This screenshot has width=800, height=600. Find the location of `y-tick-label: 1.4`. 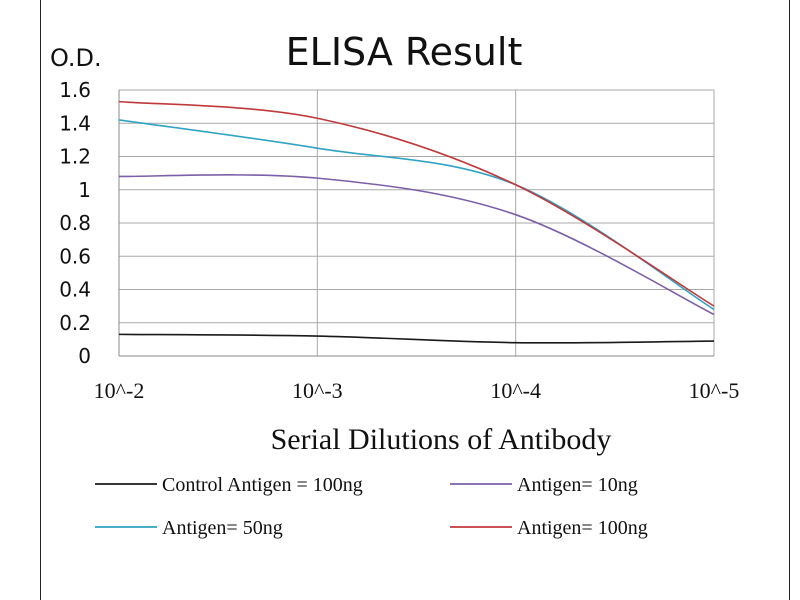

y-tick-label: 1.4 is located at coordinates (75, 123).